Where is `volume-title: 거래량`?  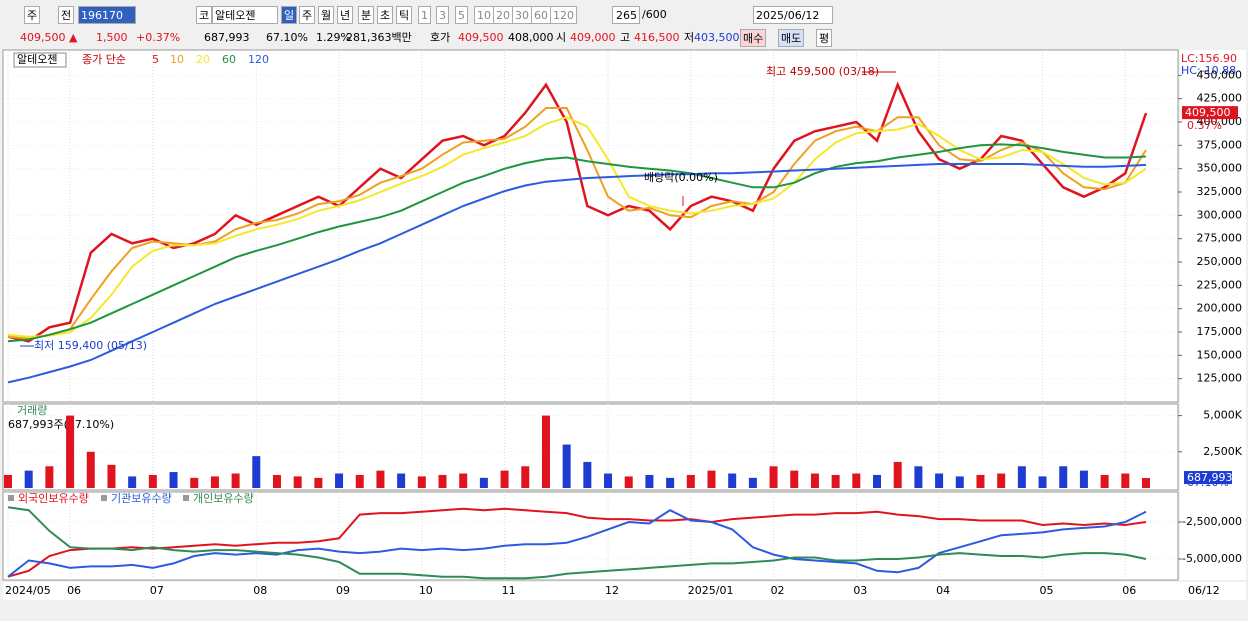
volume-title: 거래량 is located at coordinates (32, 410).